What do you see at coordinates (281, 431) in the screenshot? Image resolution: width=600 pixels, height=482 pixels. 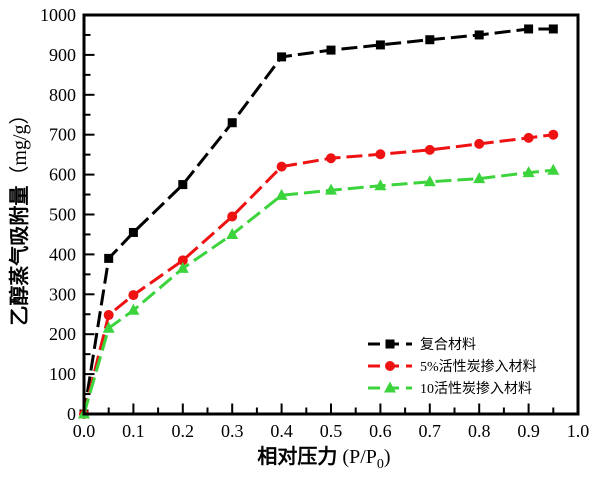 I see `x-tick-label: 0.4` at bounding box center [281, 431].